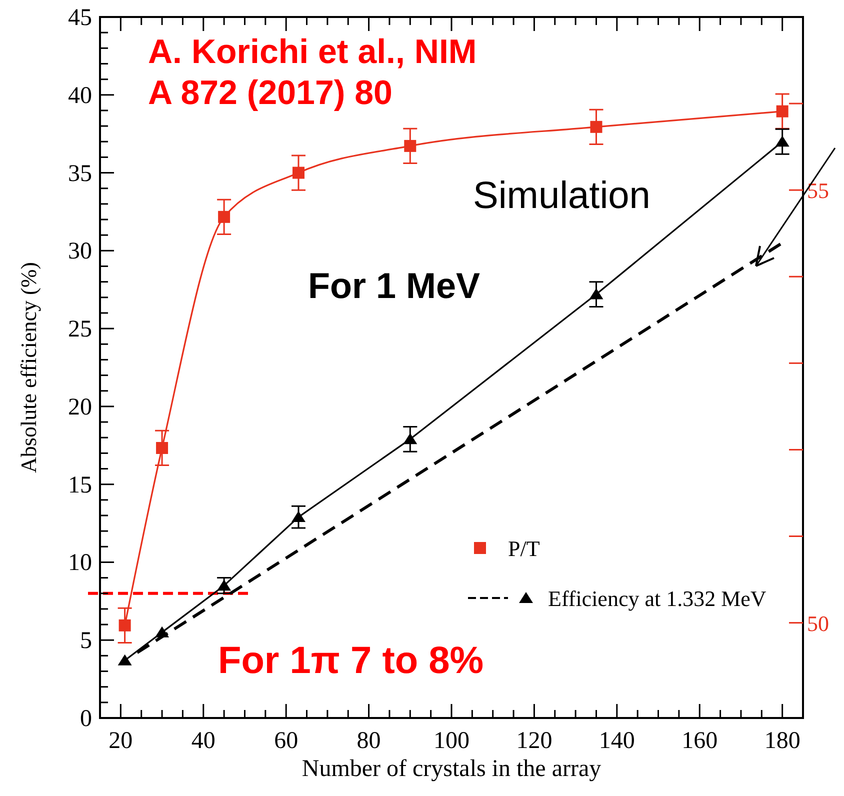 Image resolution: width=844 pixels, height=796 pixels. I want to click on y-tick-label: 5, so click(86, 641).